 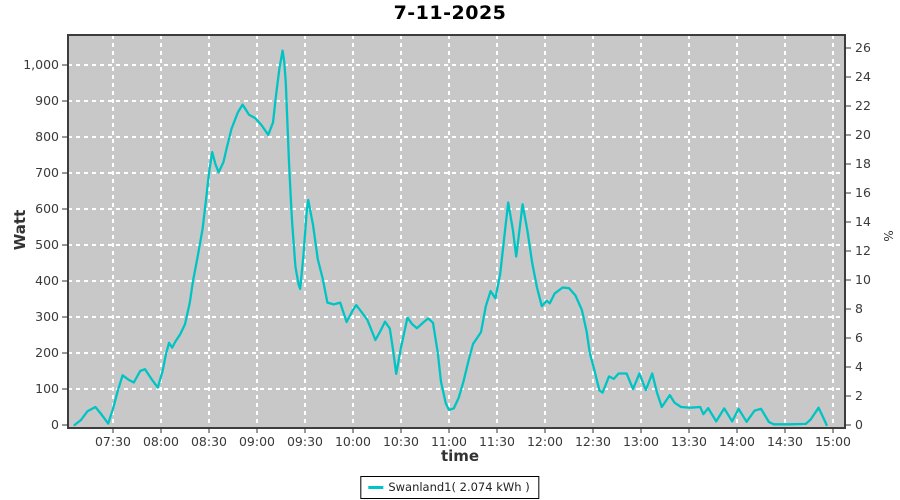 What do you see at coordinates (863, 250) in the screenshot?
I see `y-right-tick-label: 12` at bounding box center [863, 250].